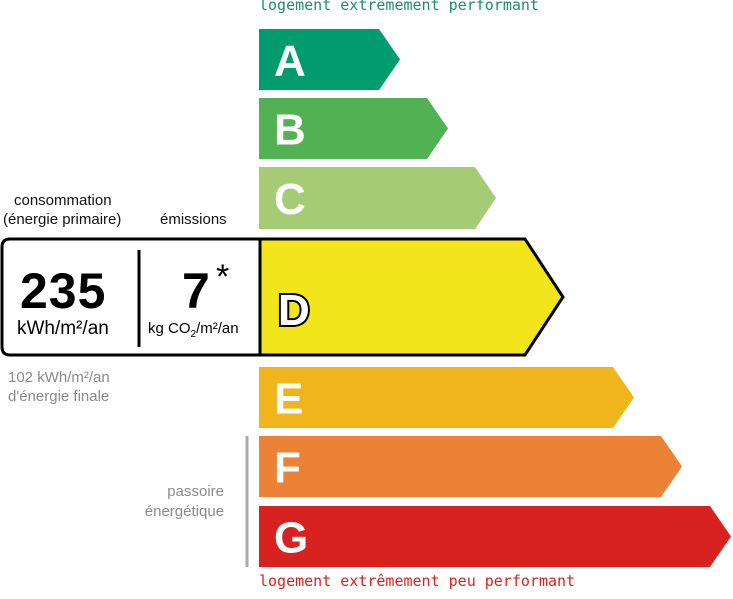  I want to click on consumption-value: 235, so click(63, 291).